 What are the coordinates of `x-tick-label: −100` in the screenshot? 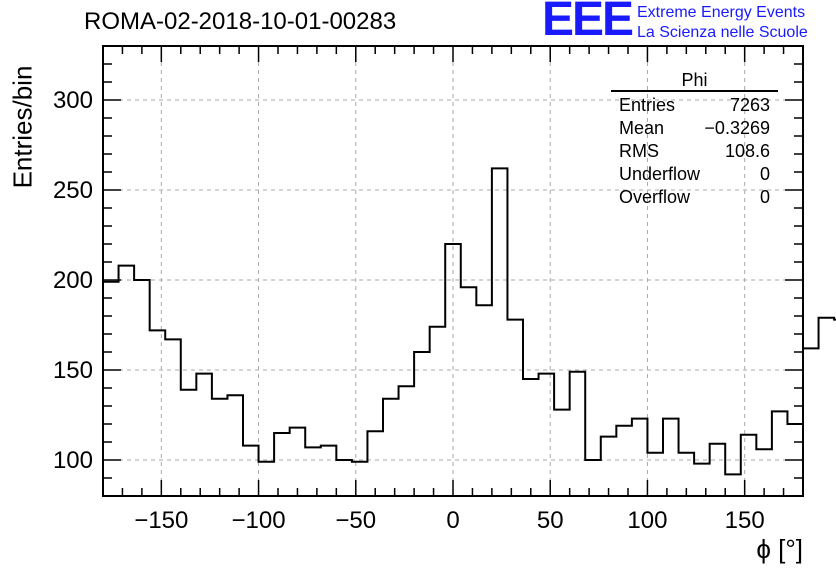 It's located at (259, 520).